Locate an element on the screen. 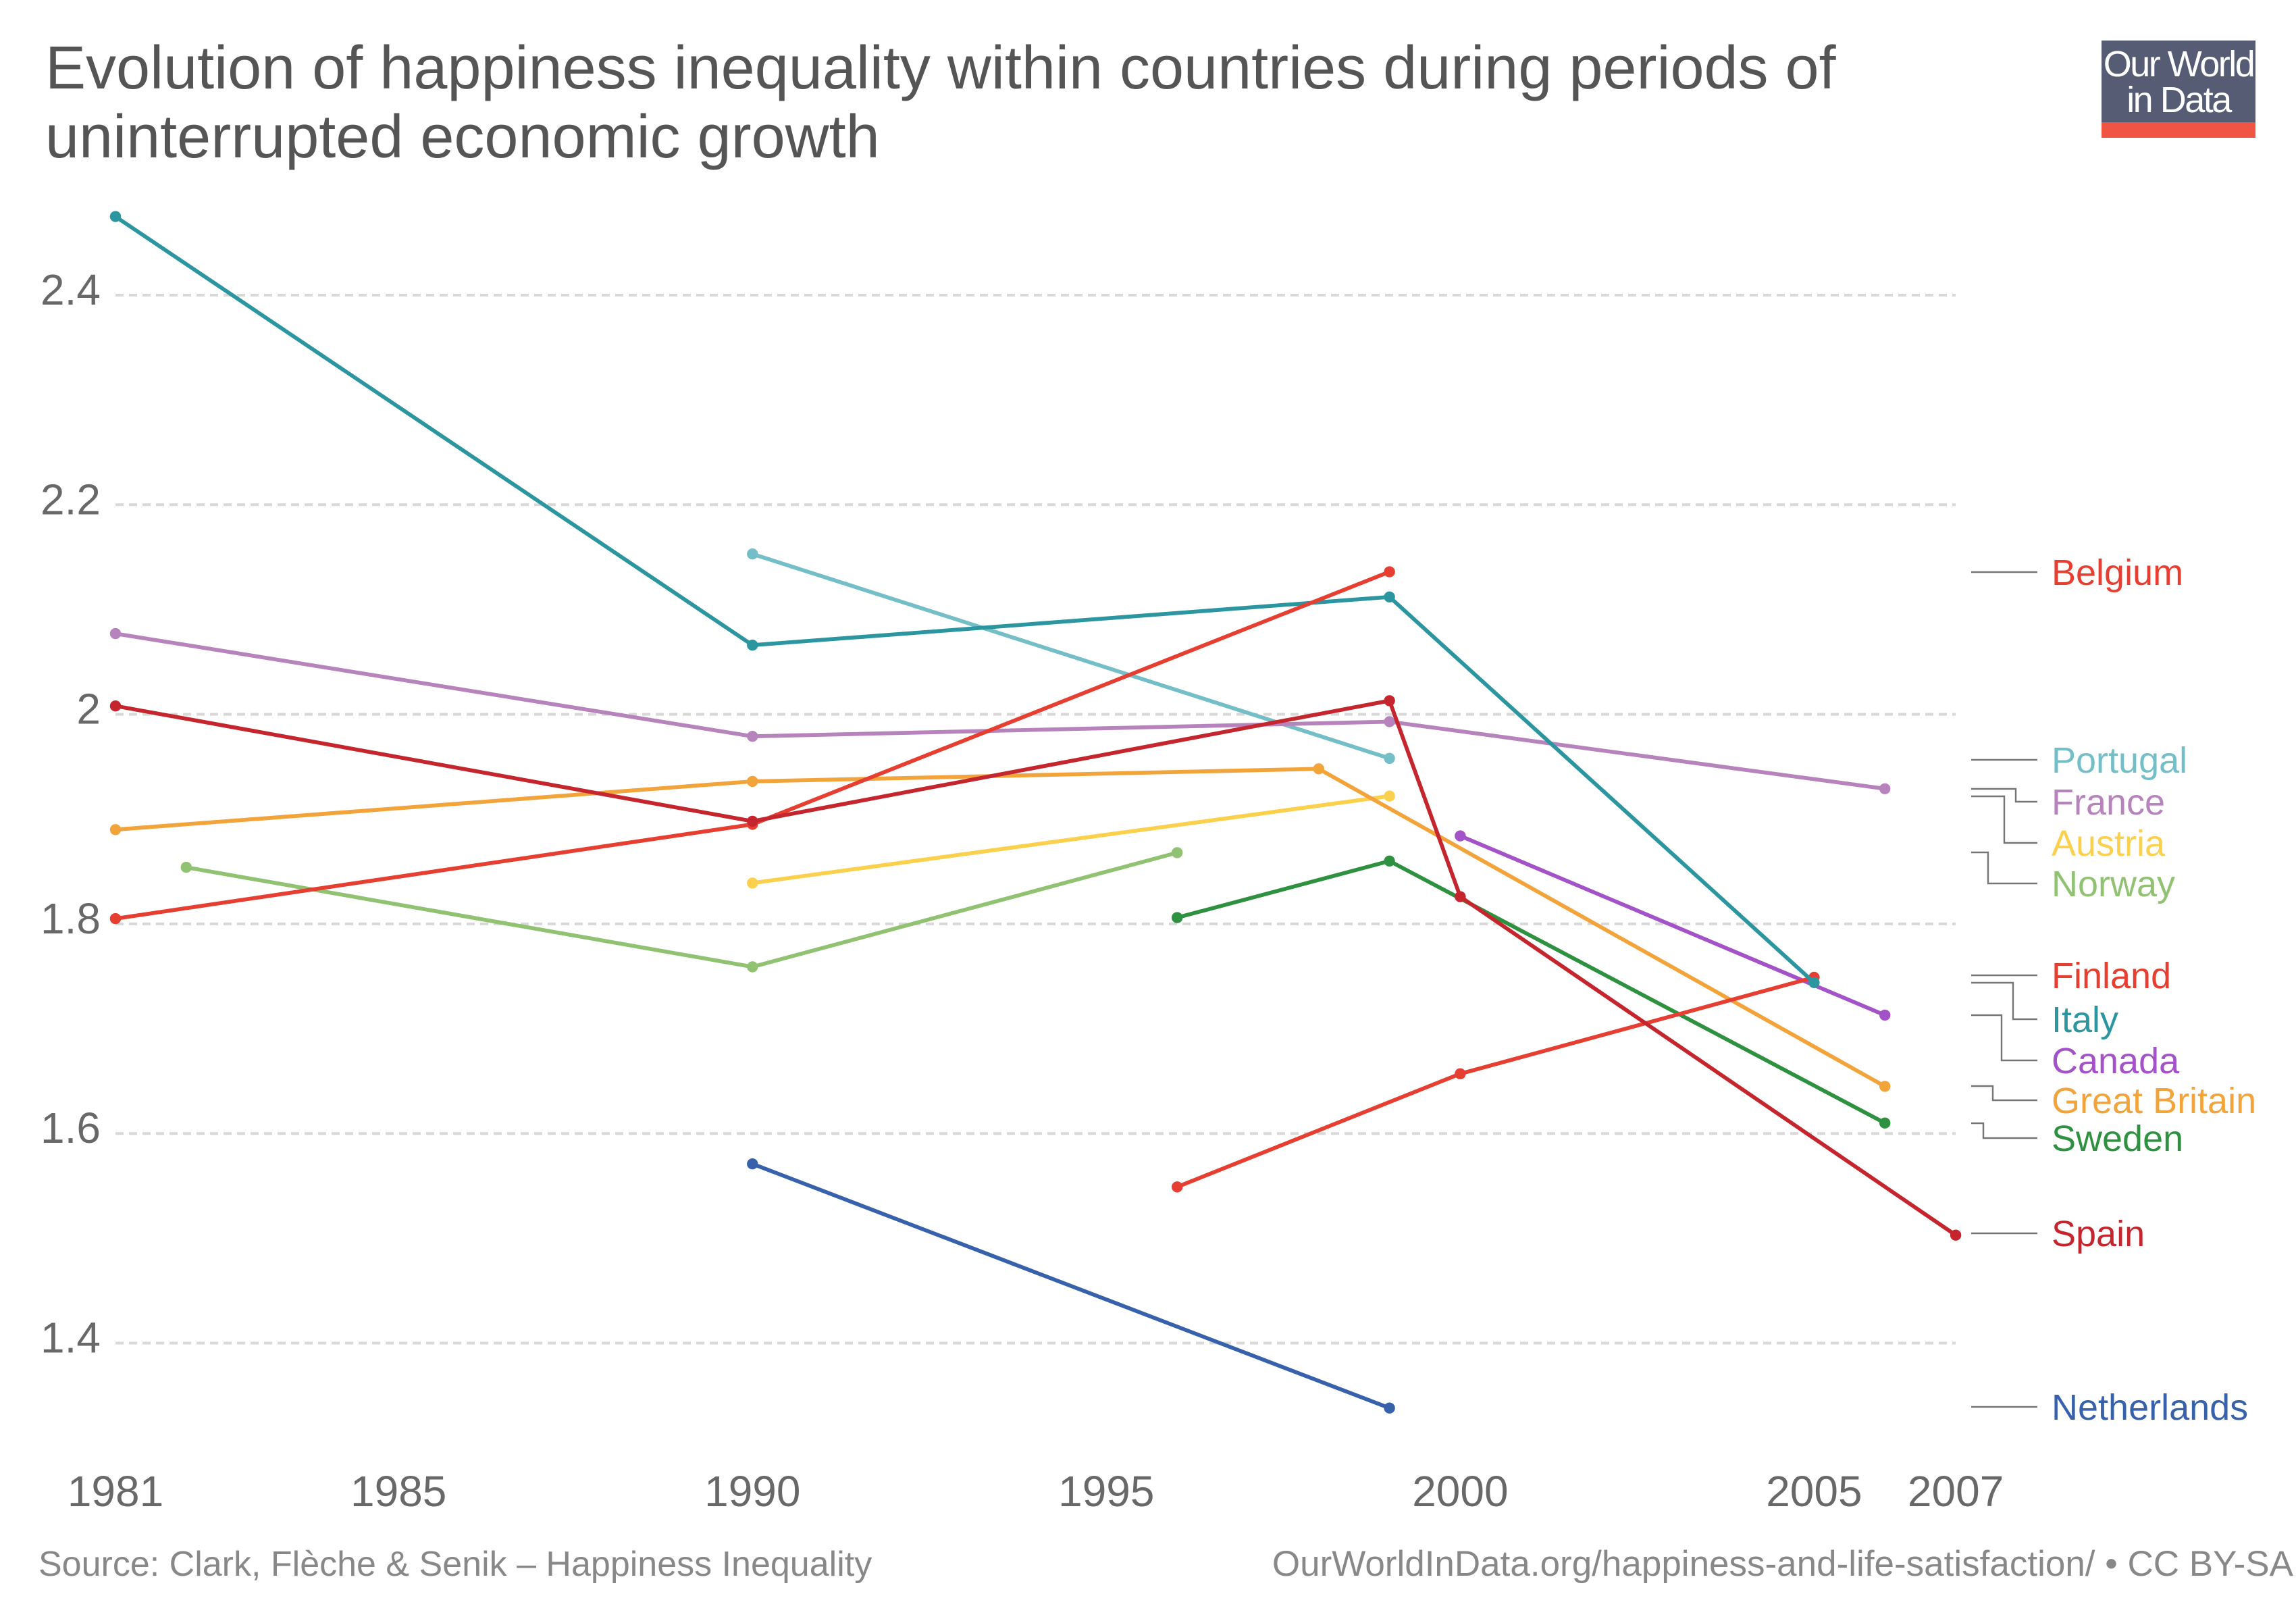 The width and height of the screenshot is (2296, 1621). svg-text: Norway is located at coordinates (2113, 884).